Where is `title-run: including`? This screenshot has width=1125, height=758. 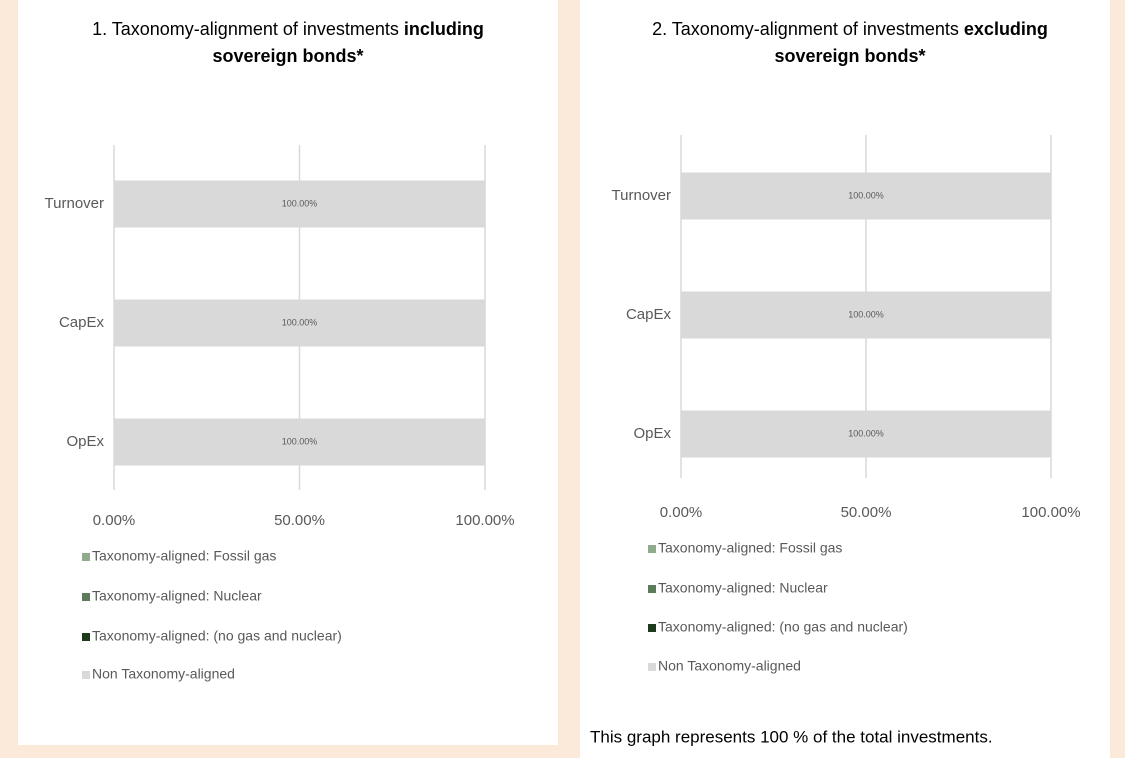
title-run: including is located at coordinates (444, 29).